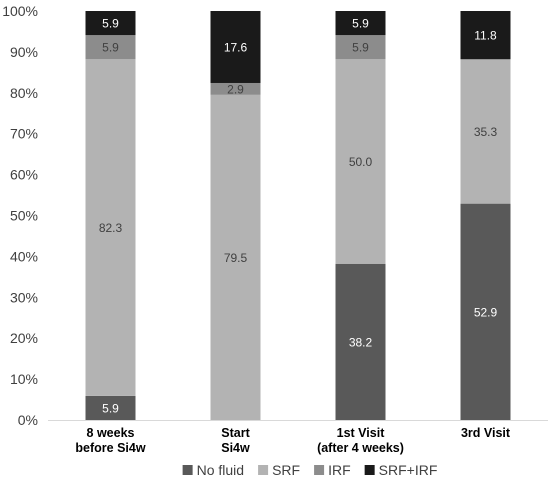 This screenshot has width=550, height=490. I want to click on legend-label: SRF, so click(286, 470).